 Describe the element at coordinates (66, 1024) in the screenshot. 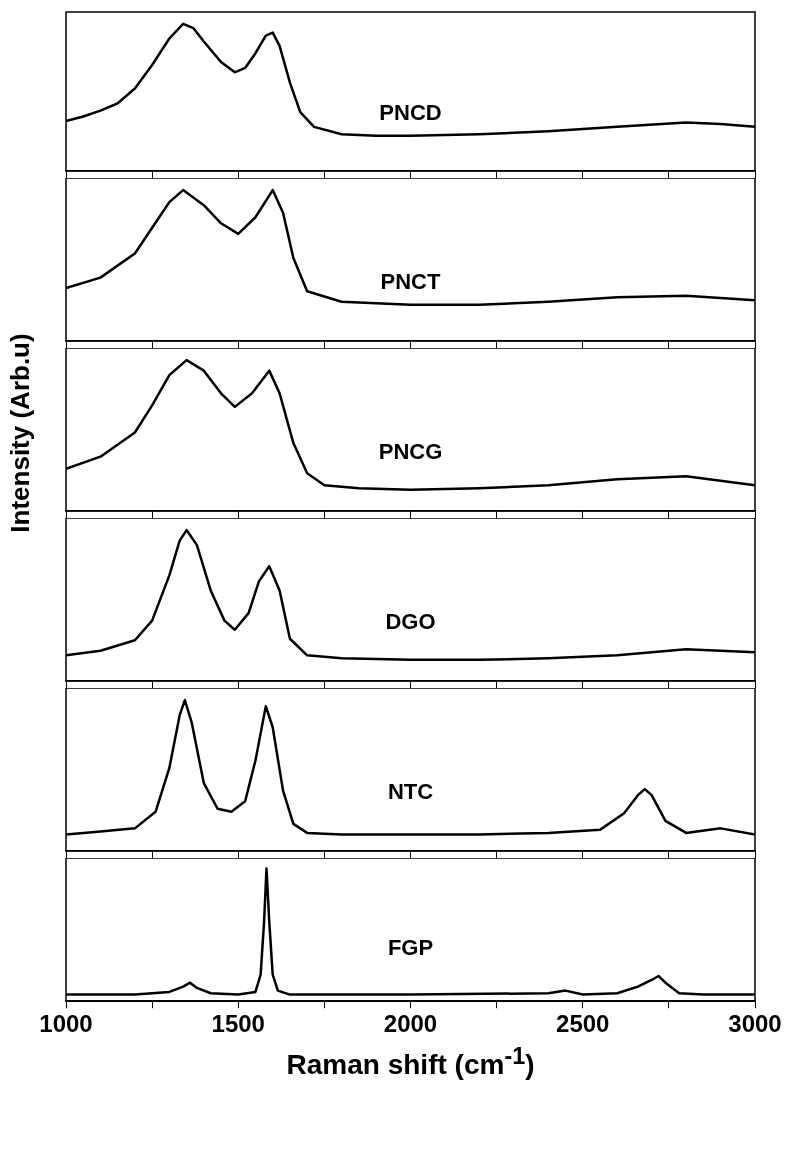

I see `x-tick-label: 1000` at that location.